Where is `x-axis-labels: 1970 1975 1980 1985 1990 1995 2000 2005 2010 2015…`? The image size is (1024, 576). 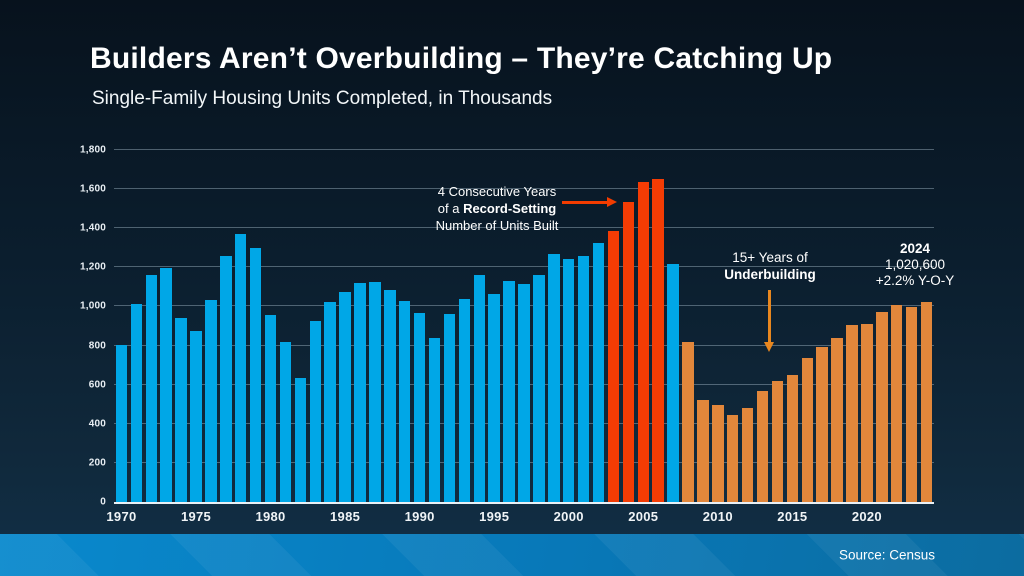
x-axis-labels: 1970 1975 1980 1985 1990 1995 2000 2005 2010 2015… is located at coordinates (520, 518).